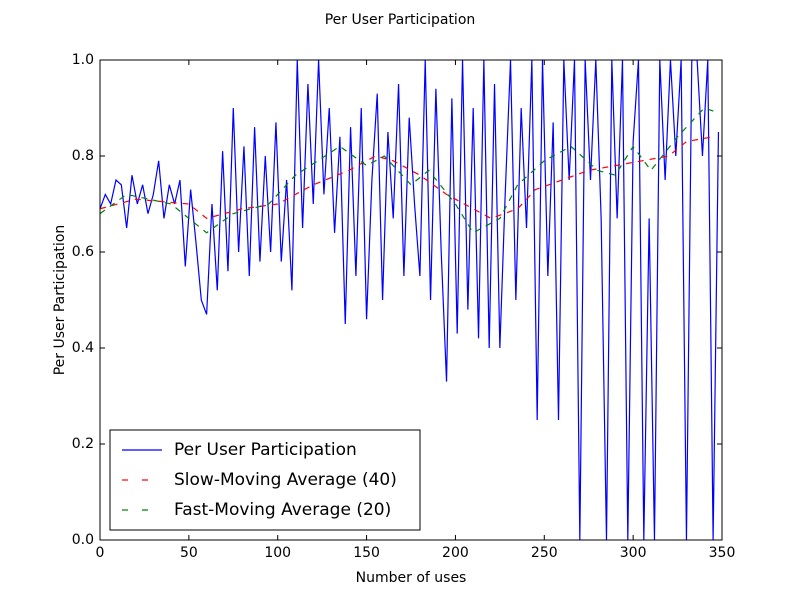 Image resolution: width=800 pixels, height=600 pixels. What do you see at coordinates (411, 578) in the screenshot?
I see `x-axis-label: Number of uses` at bounding box center [411, 578].